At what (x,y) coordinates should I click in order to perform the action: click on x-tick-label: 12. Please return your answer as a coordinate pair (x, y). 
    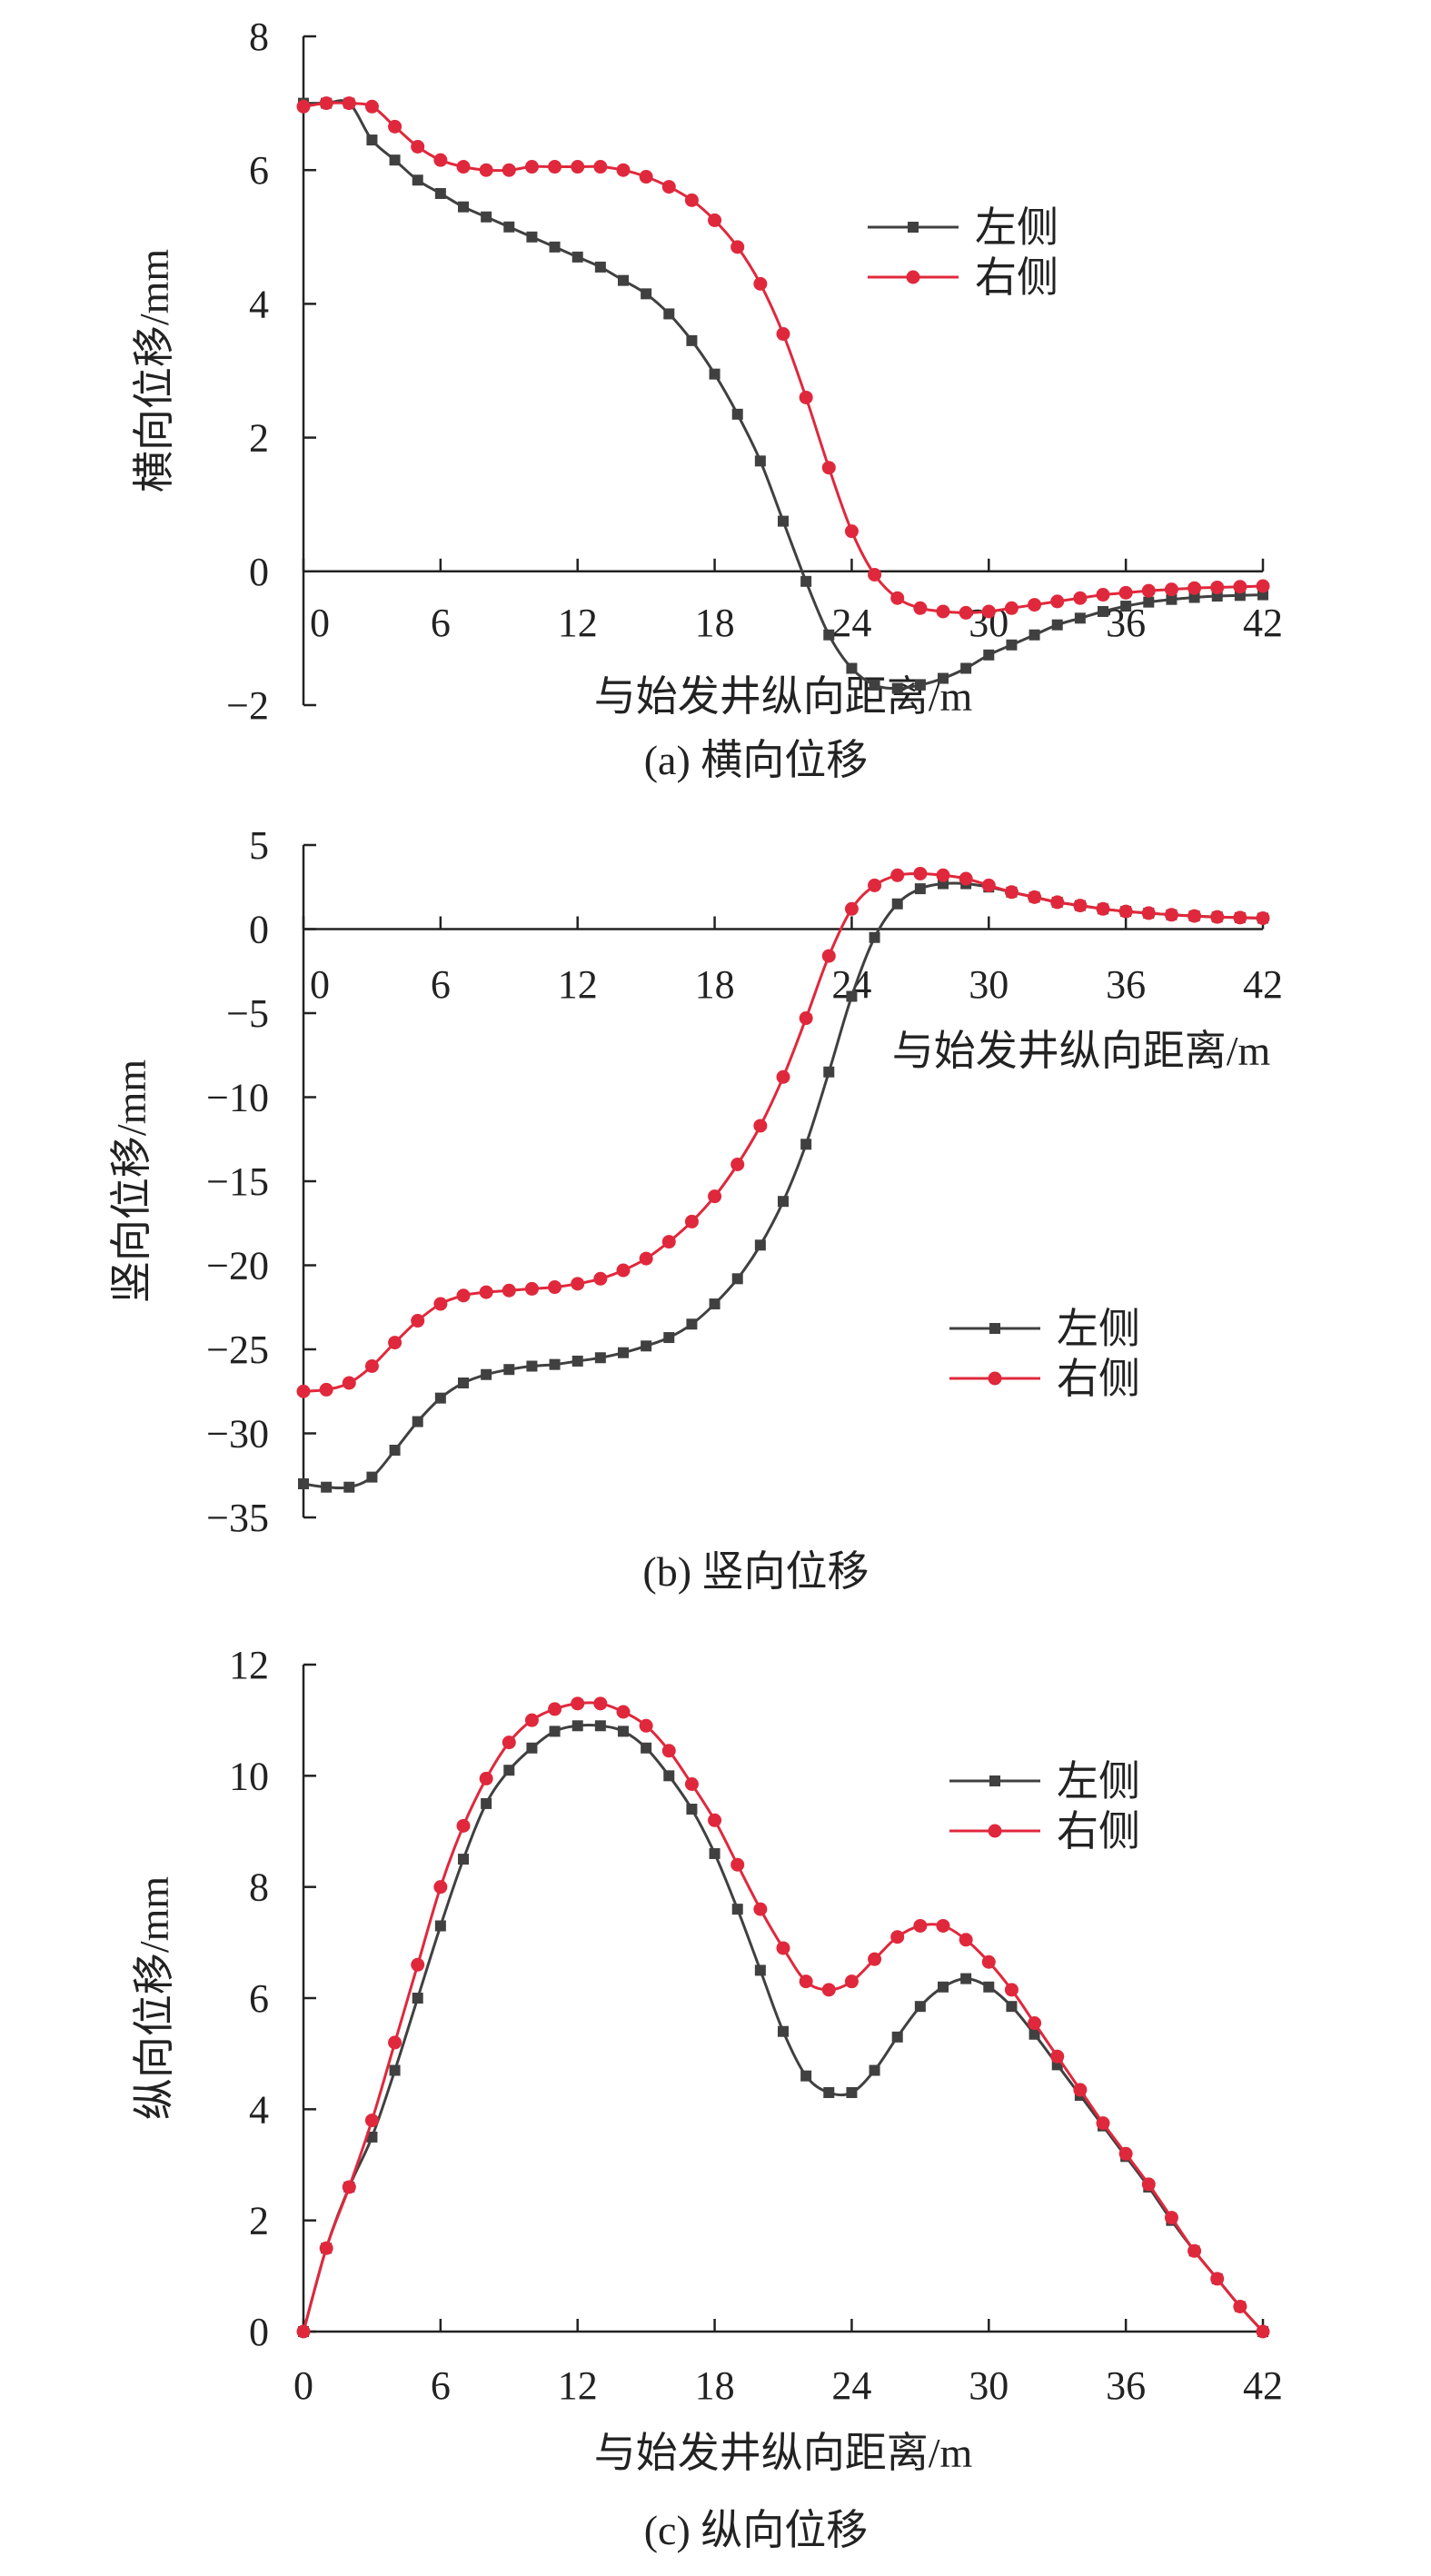
    Looking at the image, I should click on (578, 623).